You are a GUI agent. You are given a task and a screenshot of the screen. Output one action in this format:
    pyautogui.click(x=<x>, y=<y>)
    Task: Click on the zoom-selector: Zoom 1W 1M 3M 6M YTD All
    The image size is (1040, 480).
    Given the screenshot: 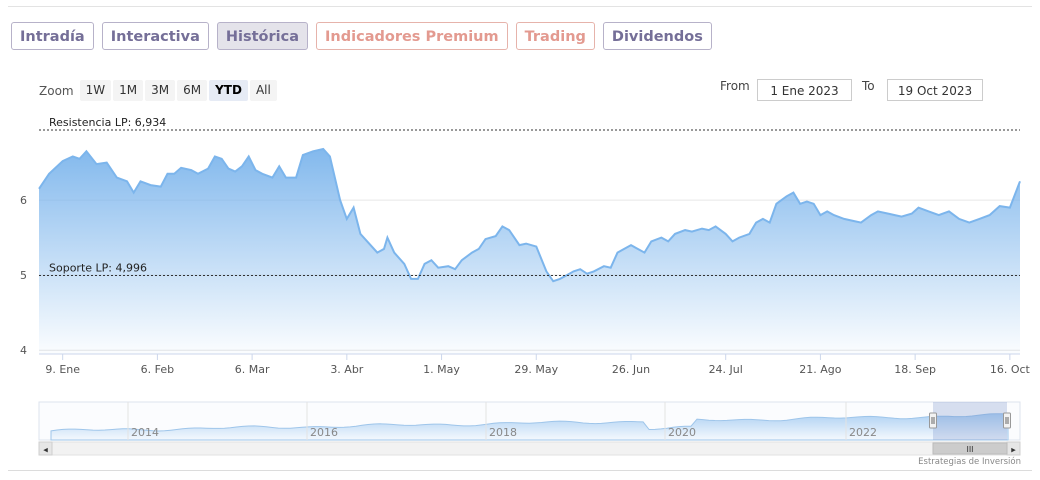 What is the action you would take?
    pyautogui.click(x=159, y=90)
    